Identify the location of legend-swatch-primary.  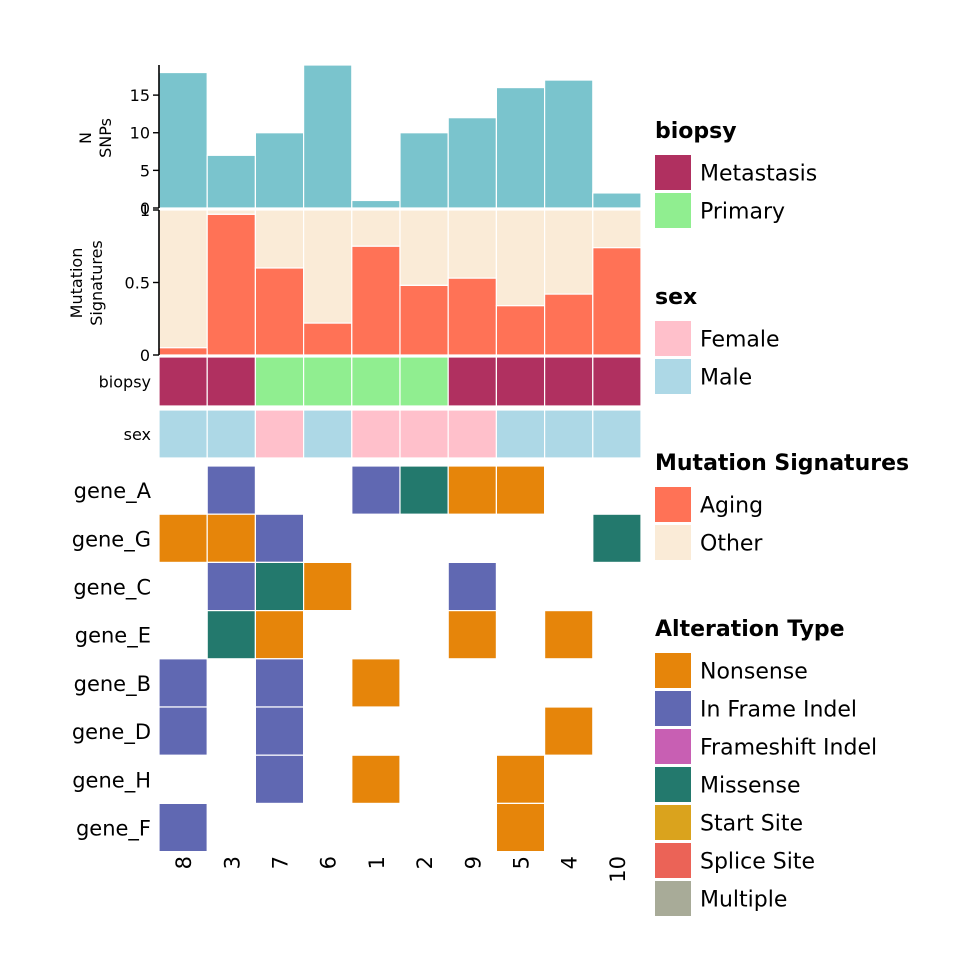
(673, 210).